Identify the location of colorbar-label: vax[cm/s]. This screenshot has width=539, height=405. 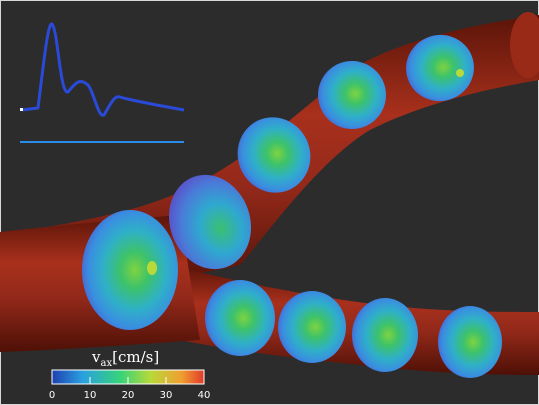
(125, 358).